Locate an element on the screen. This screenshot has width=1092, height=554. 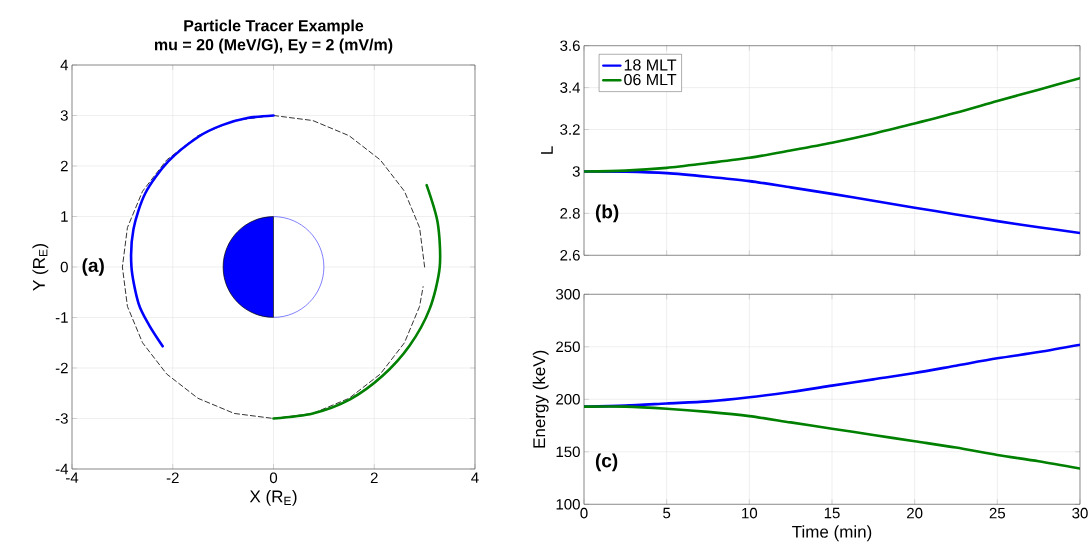
y-tick-label: -4 is located at coordinates (62, 469).